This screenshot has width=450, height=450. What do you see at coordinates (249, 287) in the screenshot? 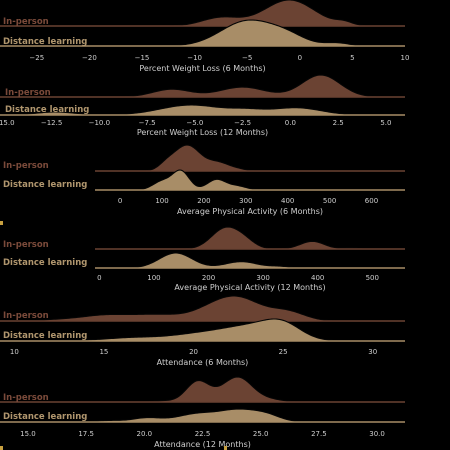
I see `x-axis-label: Average Physical Activity (12 Months)` at bounding box center [249, 287].